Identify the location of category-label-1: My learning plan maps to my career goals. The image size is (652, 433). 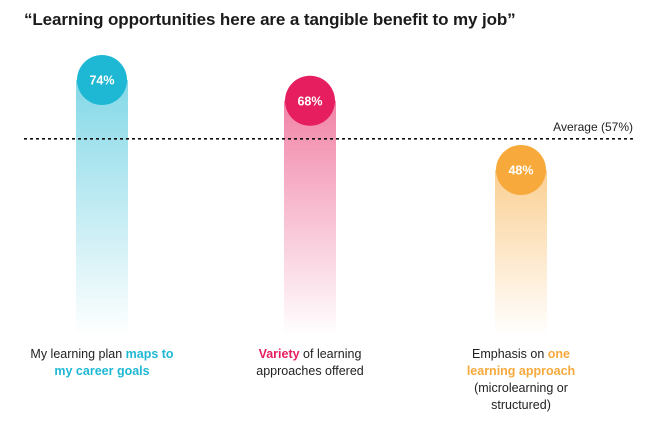
(102, 362).